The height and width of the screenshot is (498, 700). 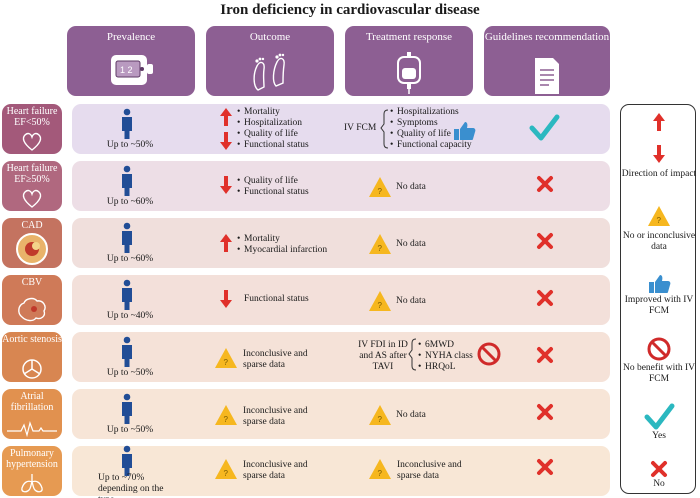 I want to click on infusion-pump-icon: 1 2, so click(x=132, y=70).